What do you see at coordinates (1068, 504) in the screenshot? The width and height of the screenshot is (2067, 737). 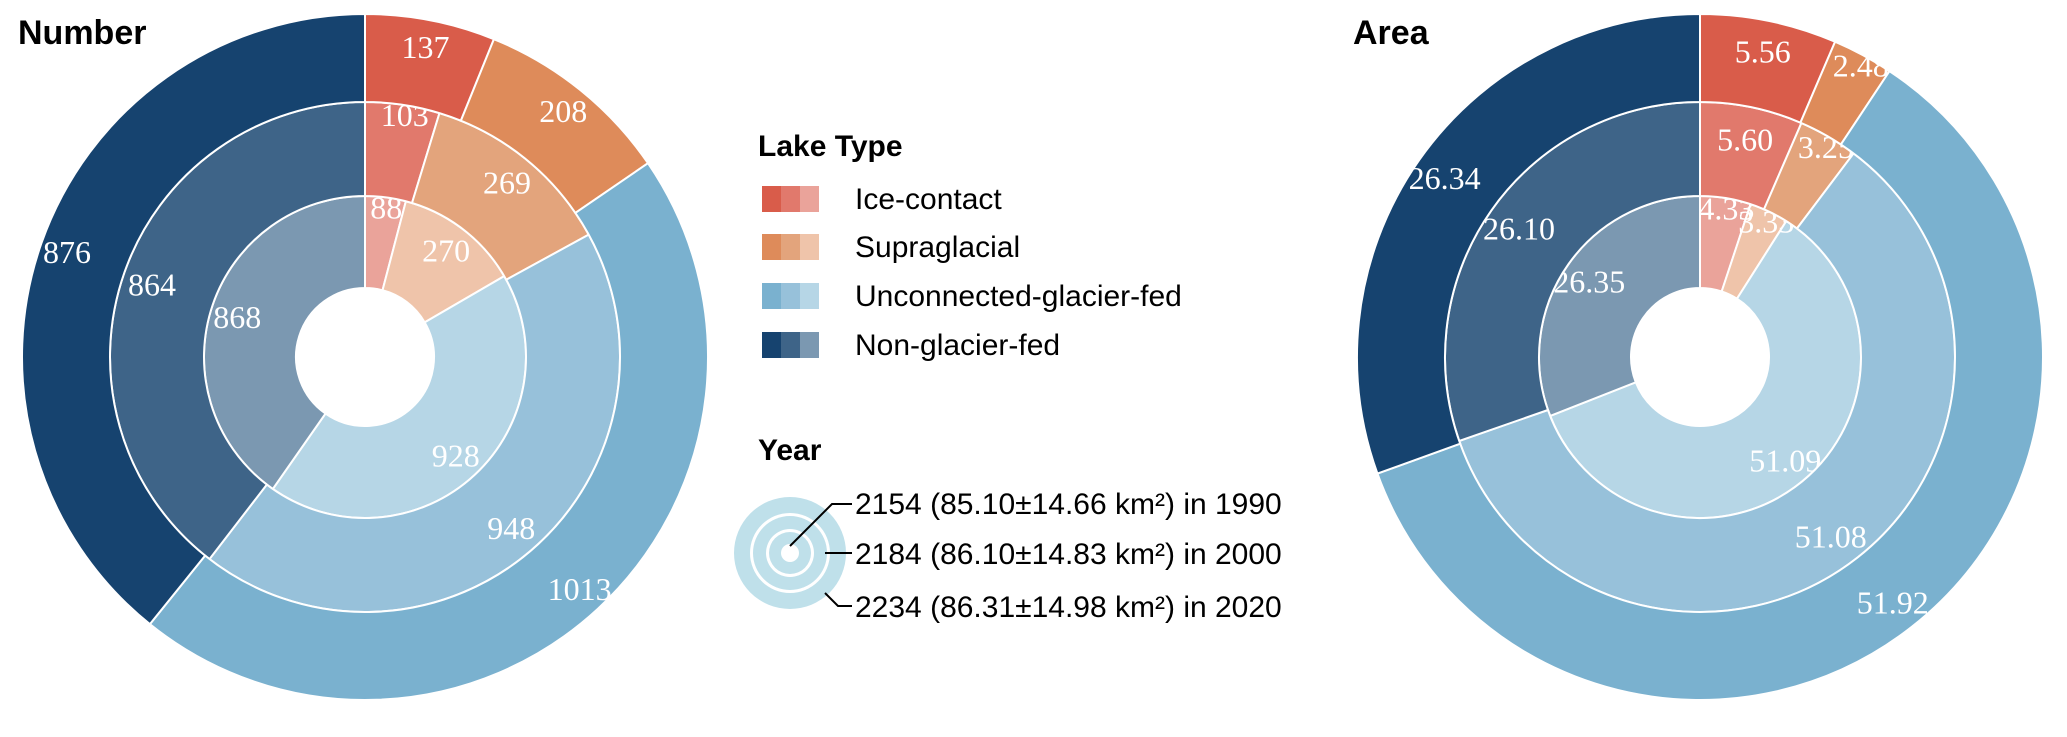 I see `year-label-1990: 2154 (85.10±14.66 km²) in 1990` at bounding box center [1068, 504].